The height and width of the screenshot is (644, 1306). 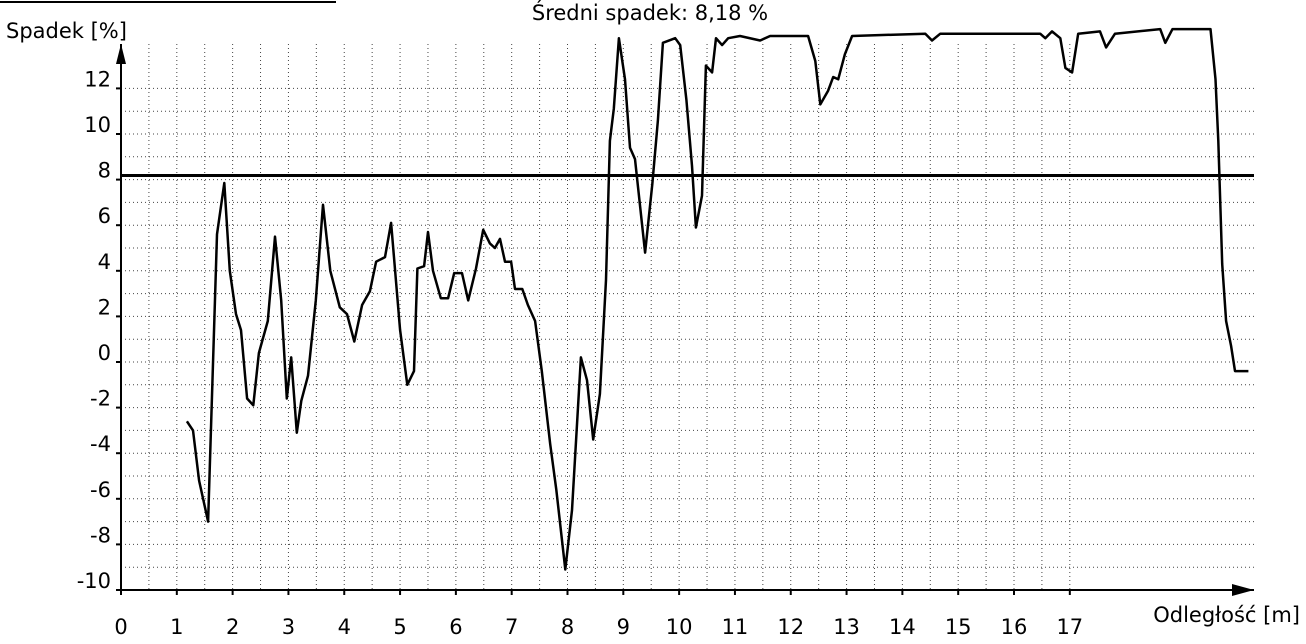 I want to click on x-tick-label: 5, so click(x=399, y=627).